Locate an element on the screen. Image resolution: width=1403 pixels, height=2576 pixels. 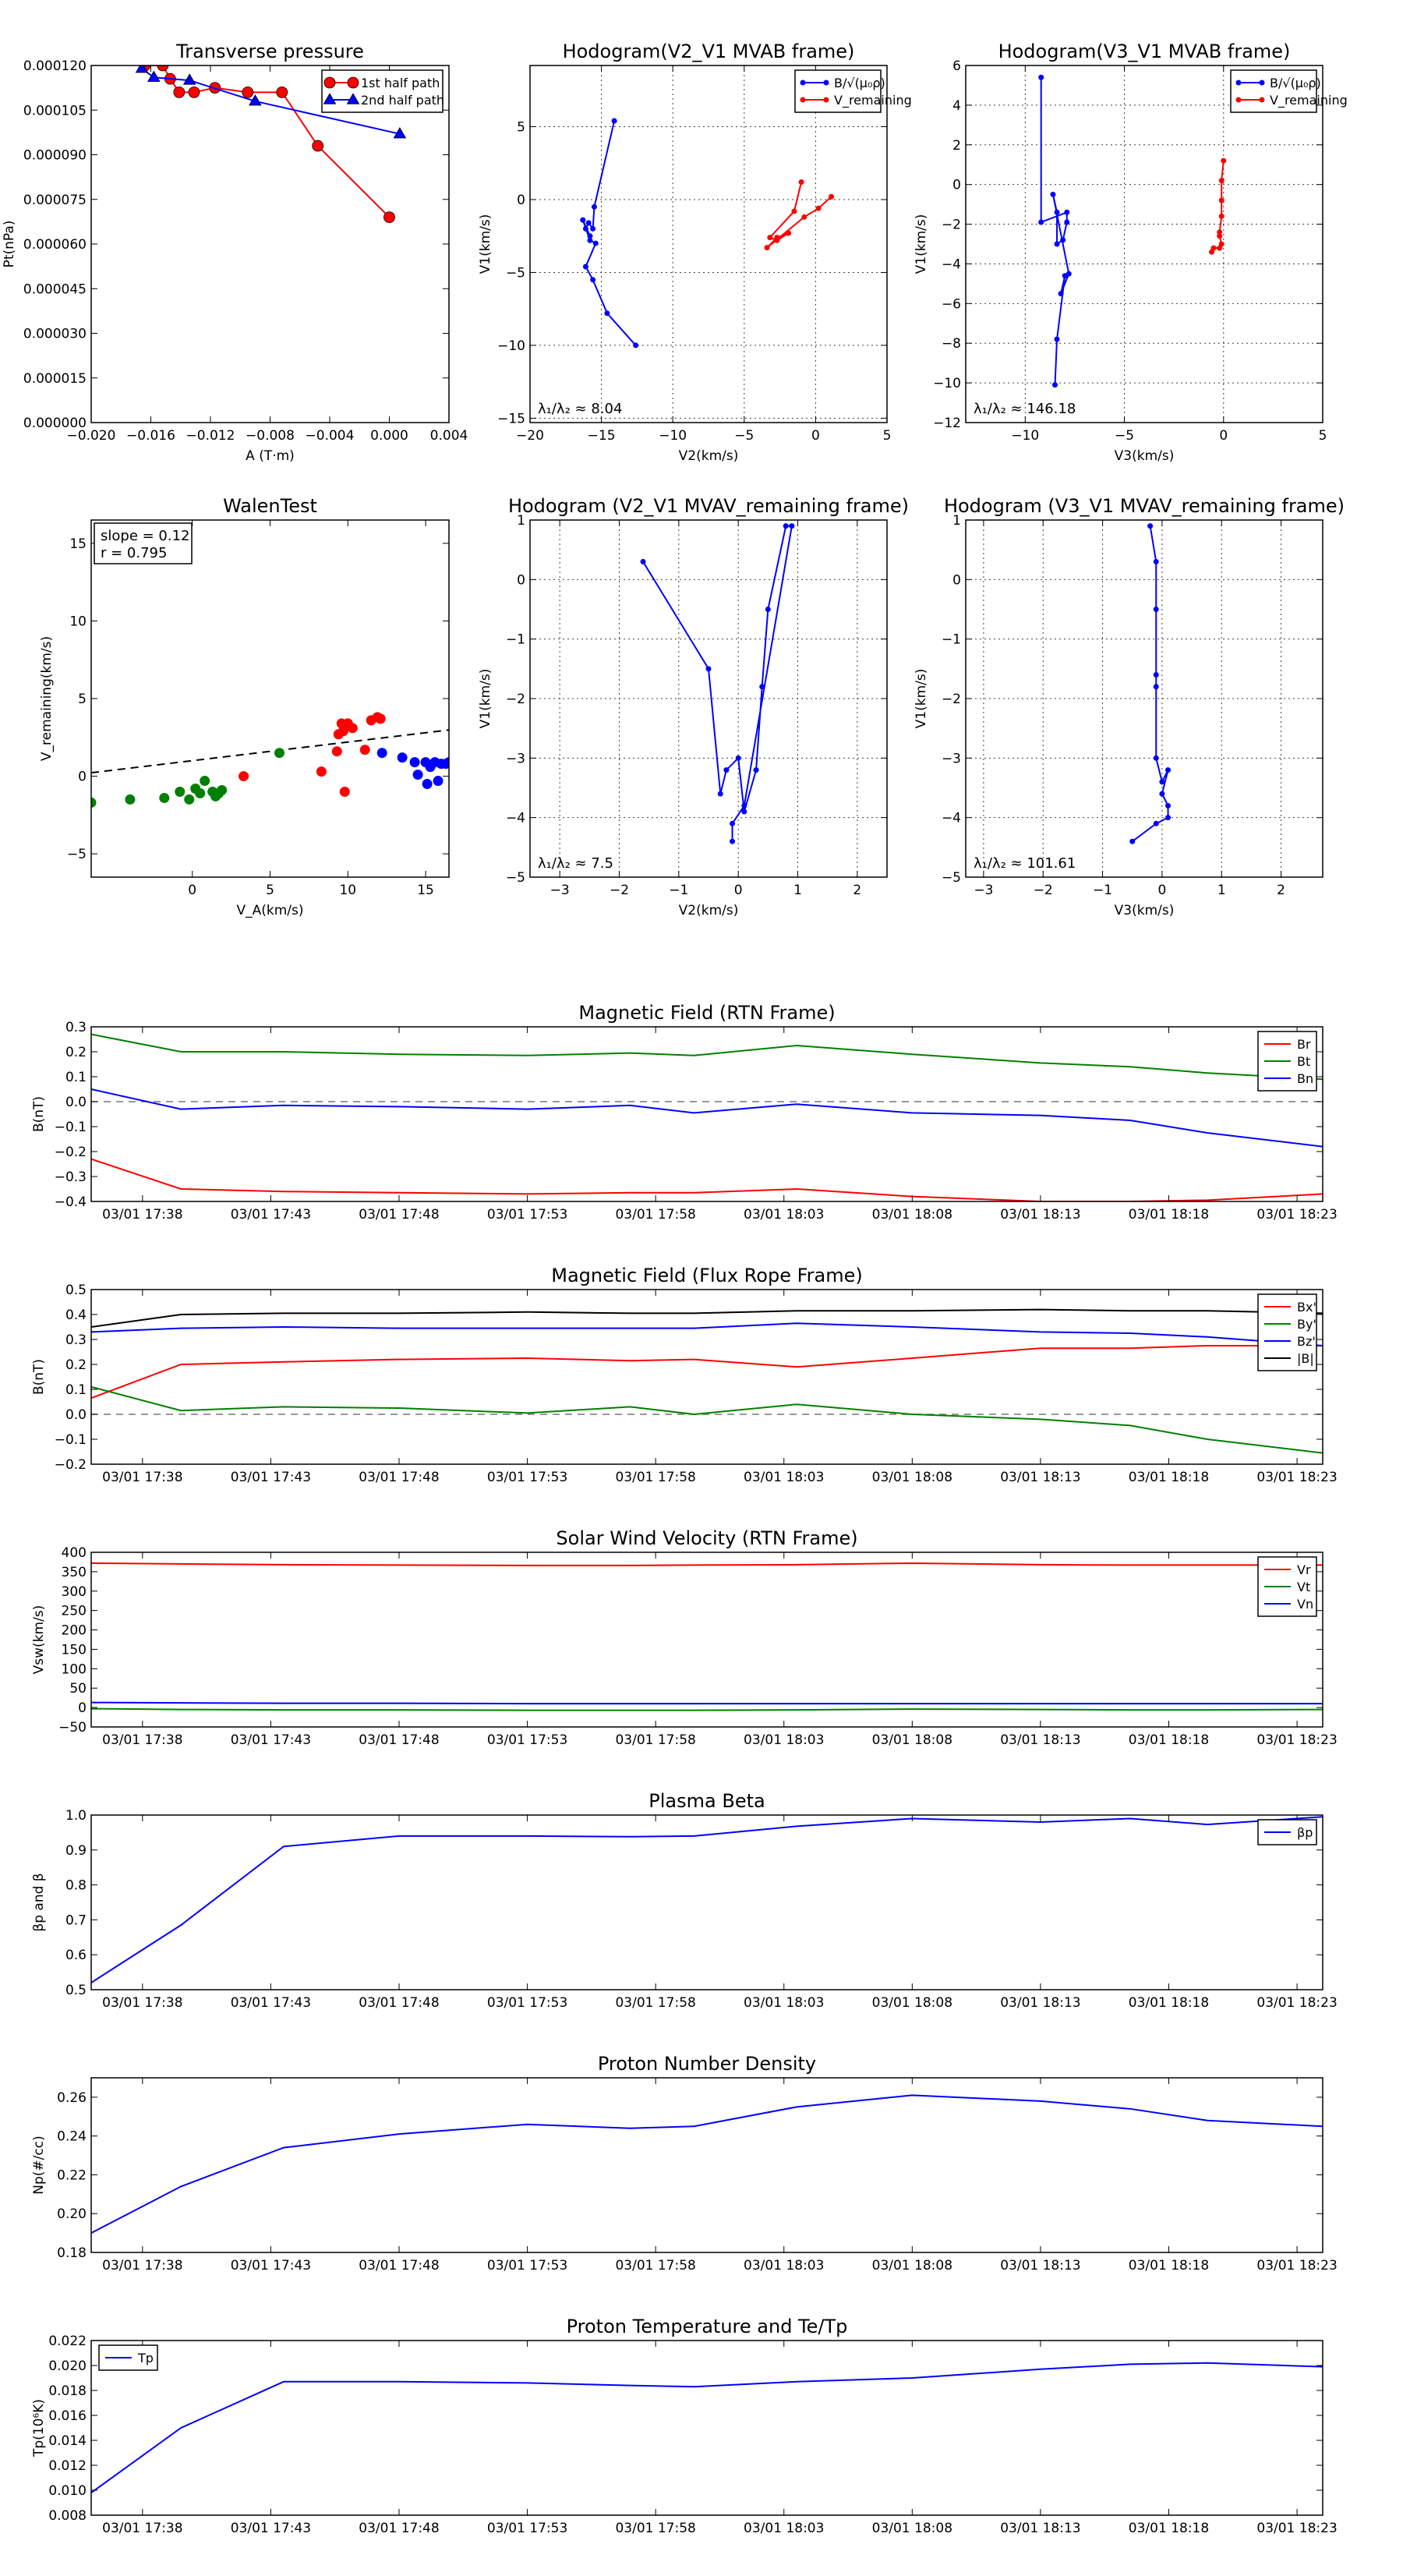
x-tick-label: 03/01 18:08 is located at coordinates (912, 1477).